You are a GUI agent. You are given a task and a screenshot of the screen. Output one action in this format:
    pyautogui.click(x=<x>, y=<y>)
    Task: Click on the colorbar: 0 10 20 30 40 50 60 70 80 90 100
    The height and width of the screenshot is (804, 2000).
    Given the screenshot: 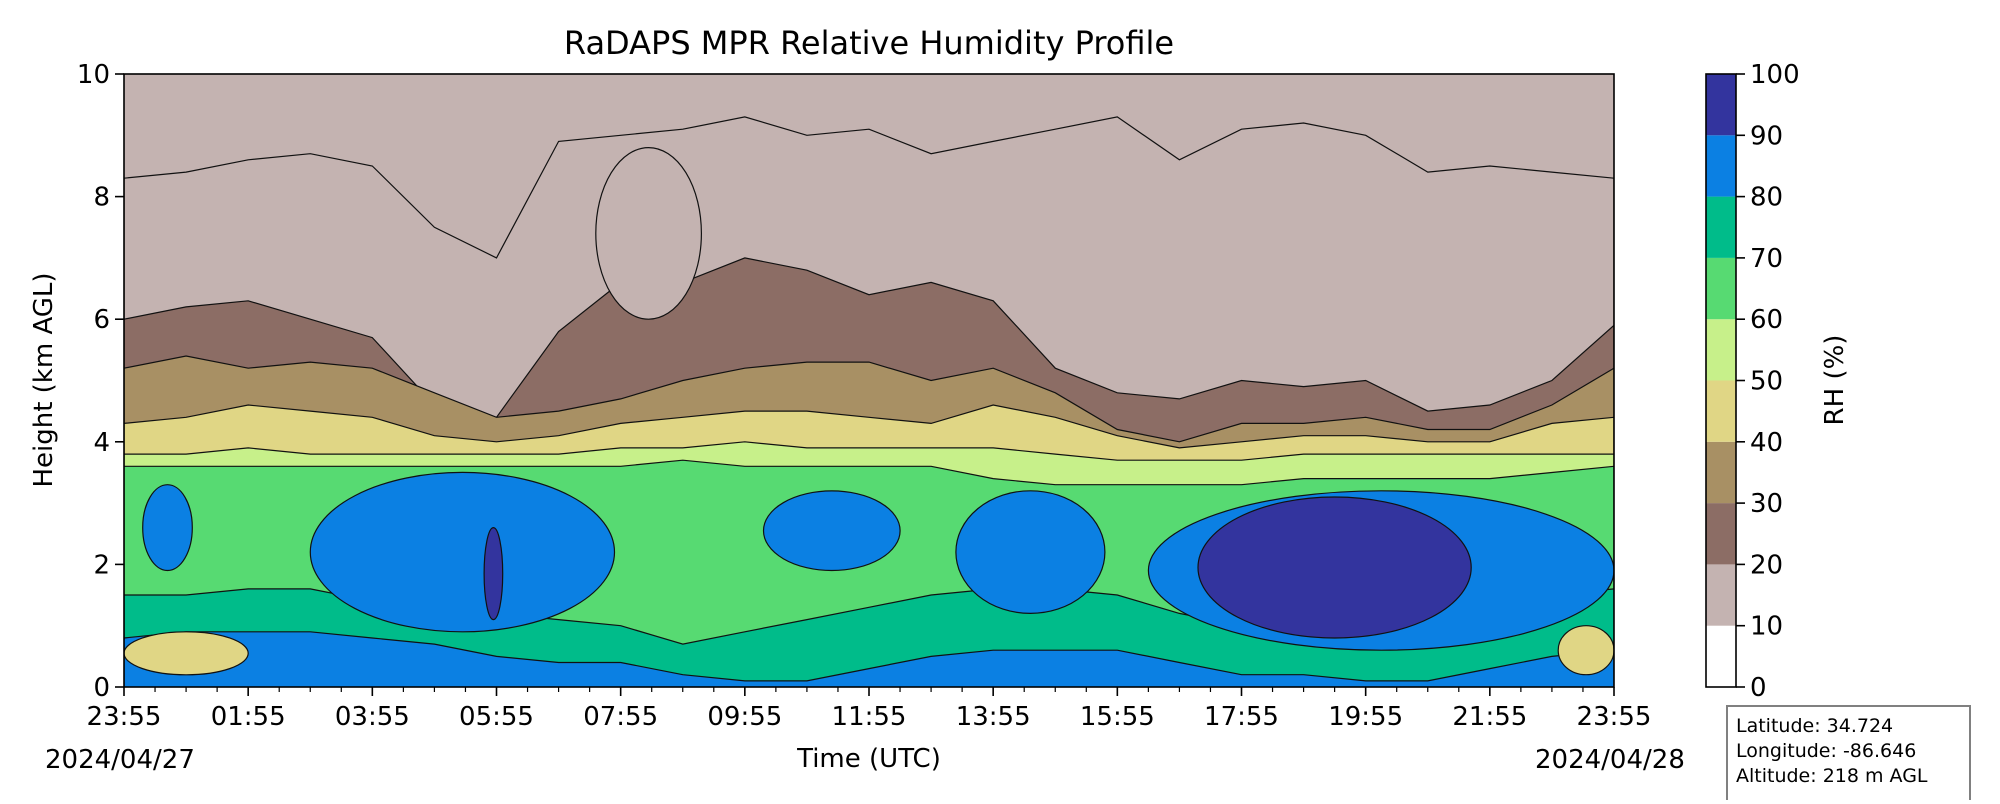 What is the action you would take?
    pyautogui.click(x=1752, y=381)
    